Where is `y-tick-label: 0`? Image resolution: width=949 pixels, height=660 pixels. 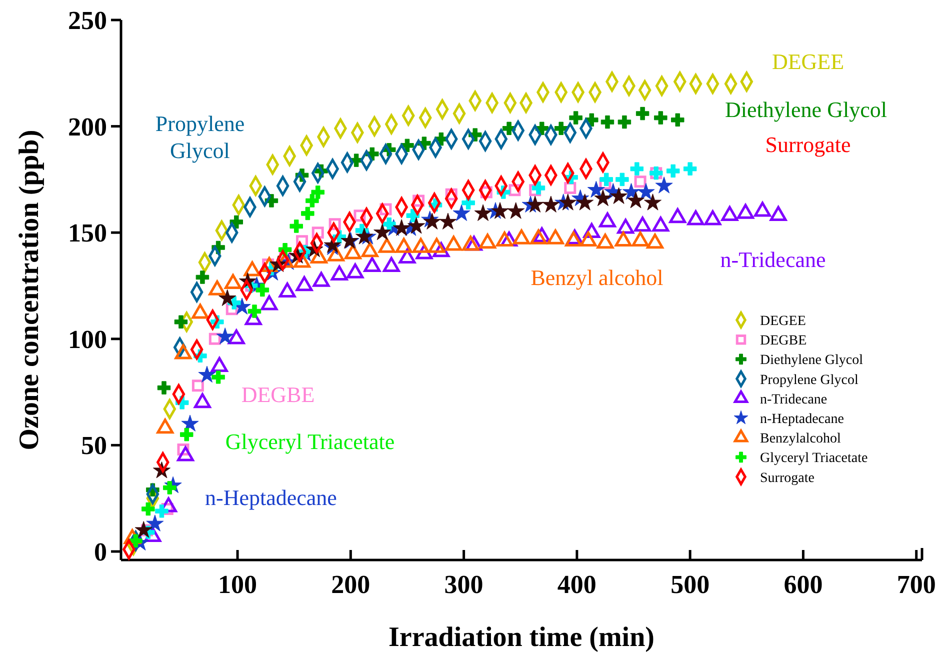 y-tick-label: 0 is located at coordinates (100, 551).